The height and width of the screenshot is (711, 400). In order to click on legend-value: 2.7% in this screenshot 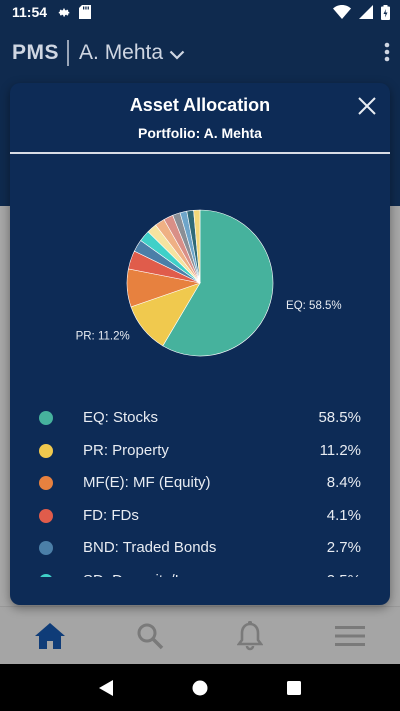, I will do `click(343, 548)`.